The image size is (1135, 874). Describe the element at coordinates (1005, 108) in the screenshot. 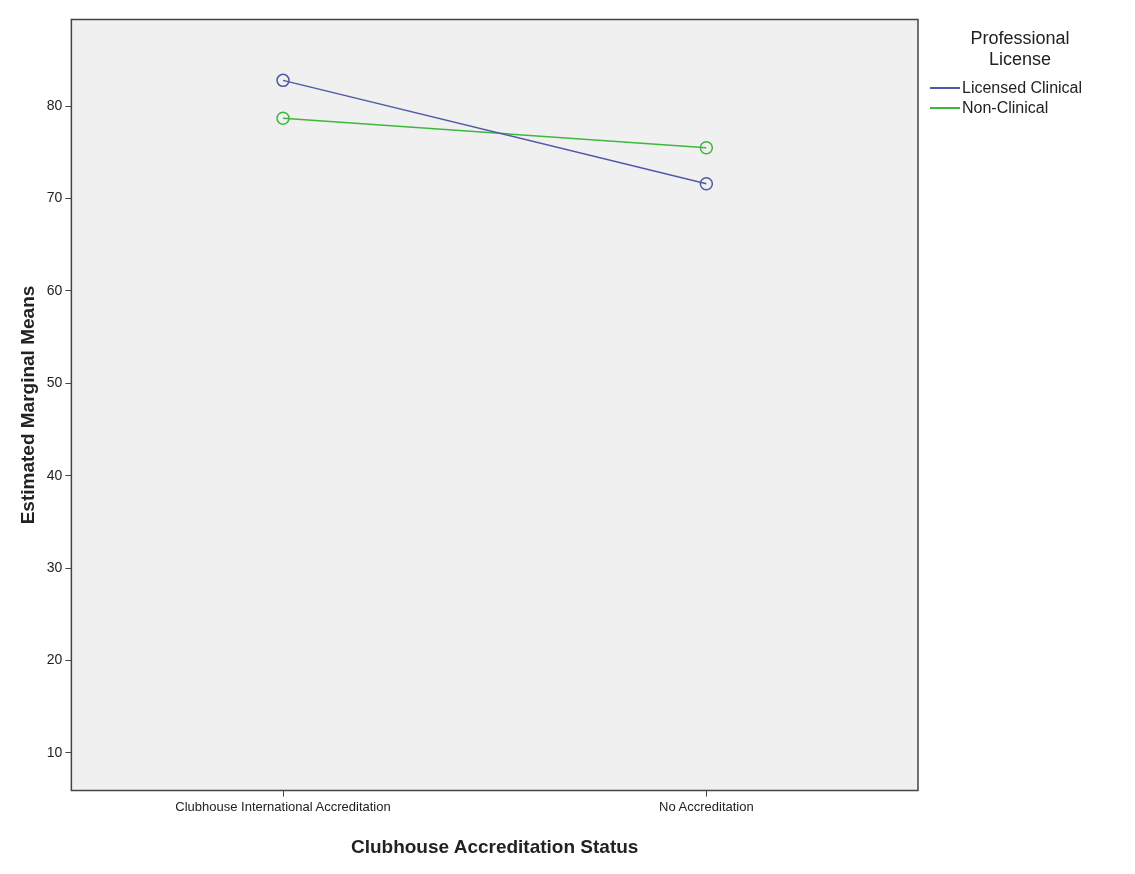

I see `legend-label: Non-Clinical` at that location.